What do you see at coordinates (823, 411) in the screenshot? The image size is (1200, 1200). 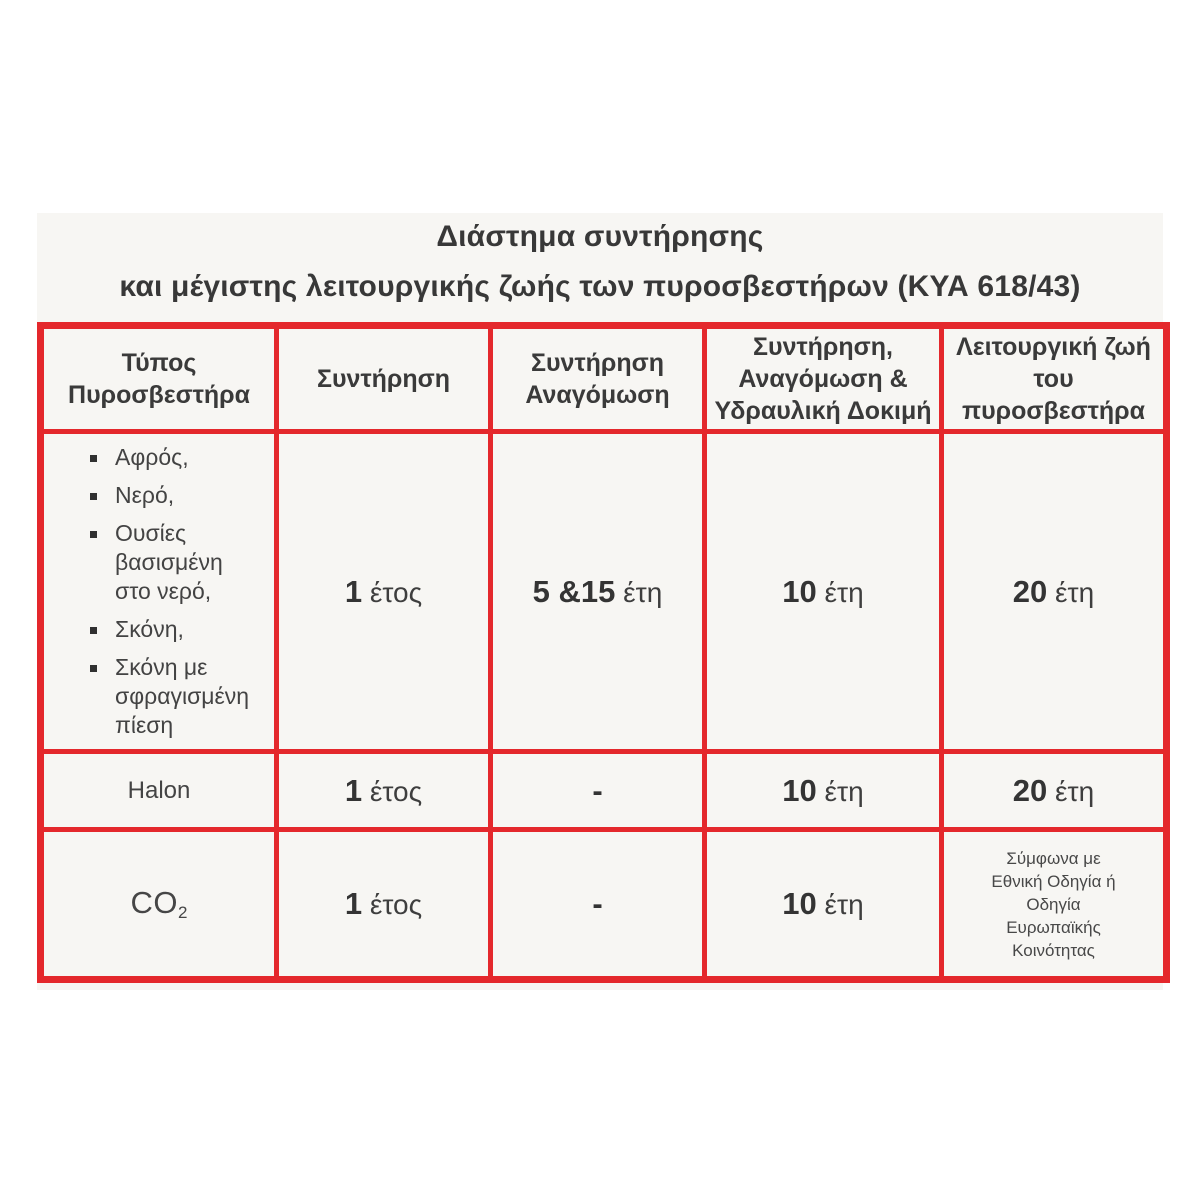 I see `header-line: Υδραυλική Δοκιμή` at bounding box center [823, 411].